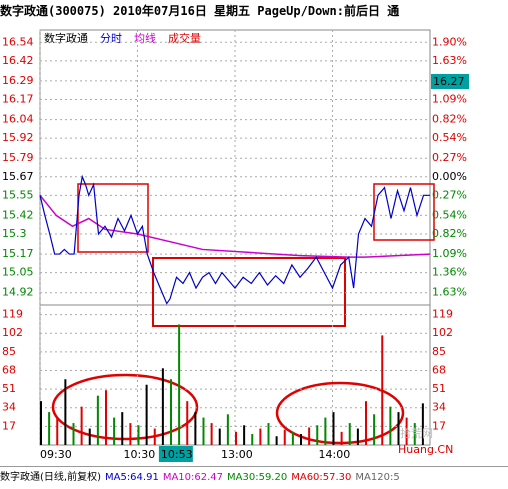 The height and width of the screenshot is (489, 508). Describe the element at coordinates (321, 477) in the screenshot. I see `status-item: MA60:57.30` at that location.